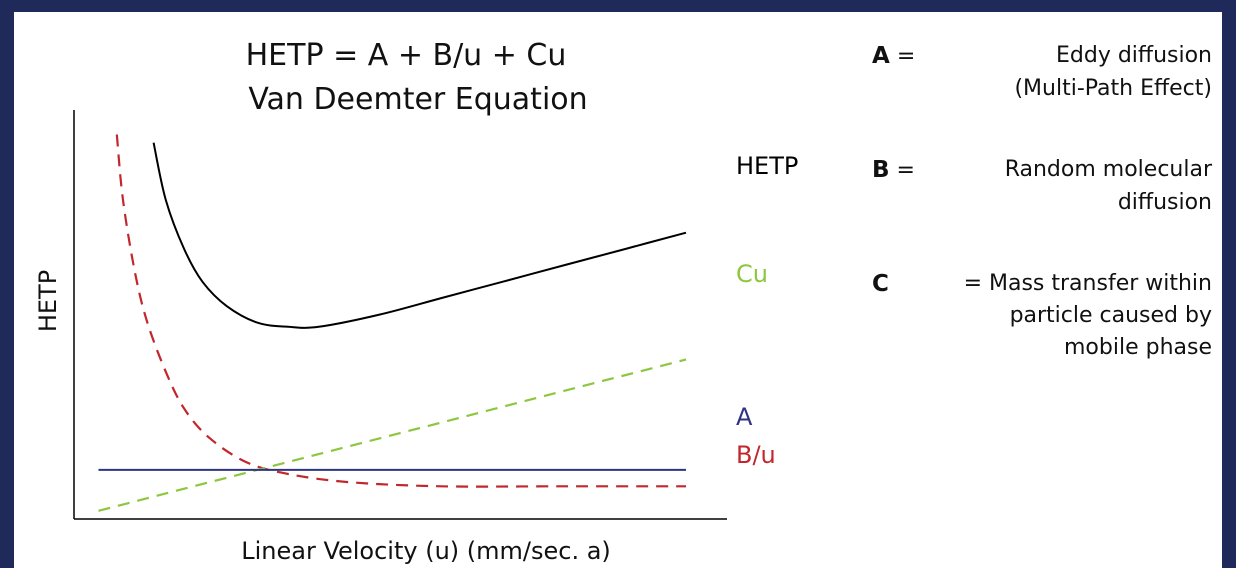  Describe the element at coordinates (1134, 55) in the screenshot. I see `legend-a-line1: Eddy diffusion` at that location.